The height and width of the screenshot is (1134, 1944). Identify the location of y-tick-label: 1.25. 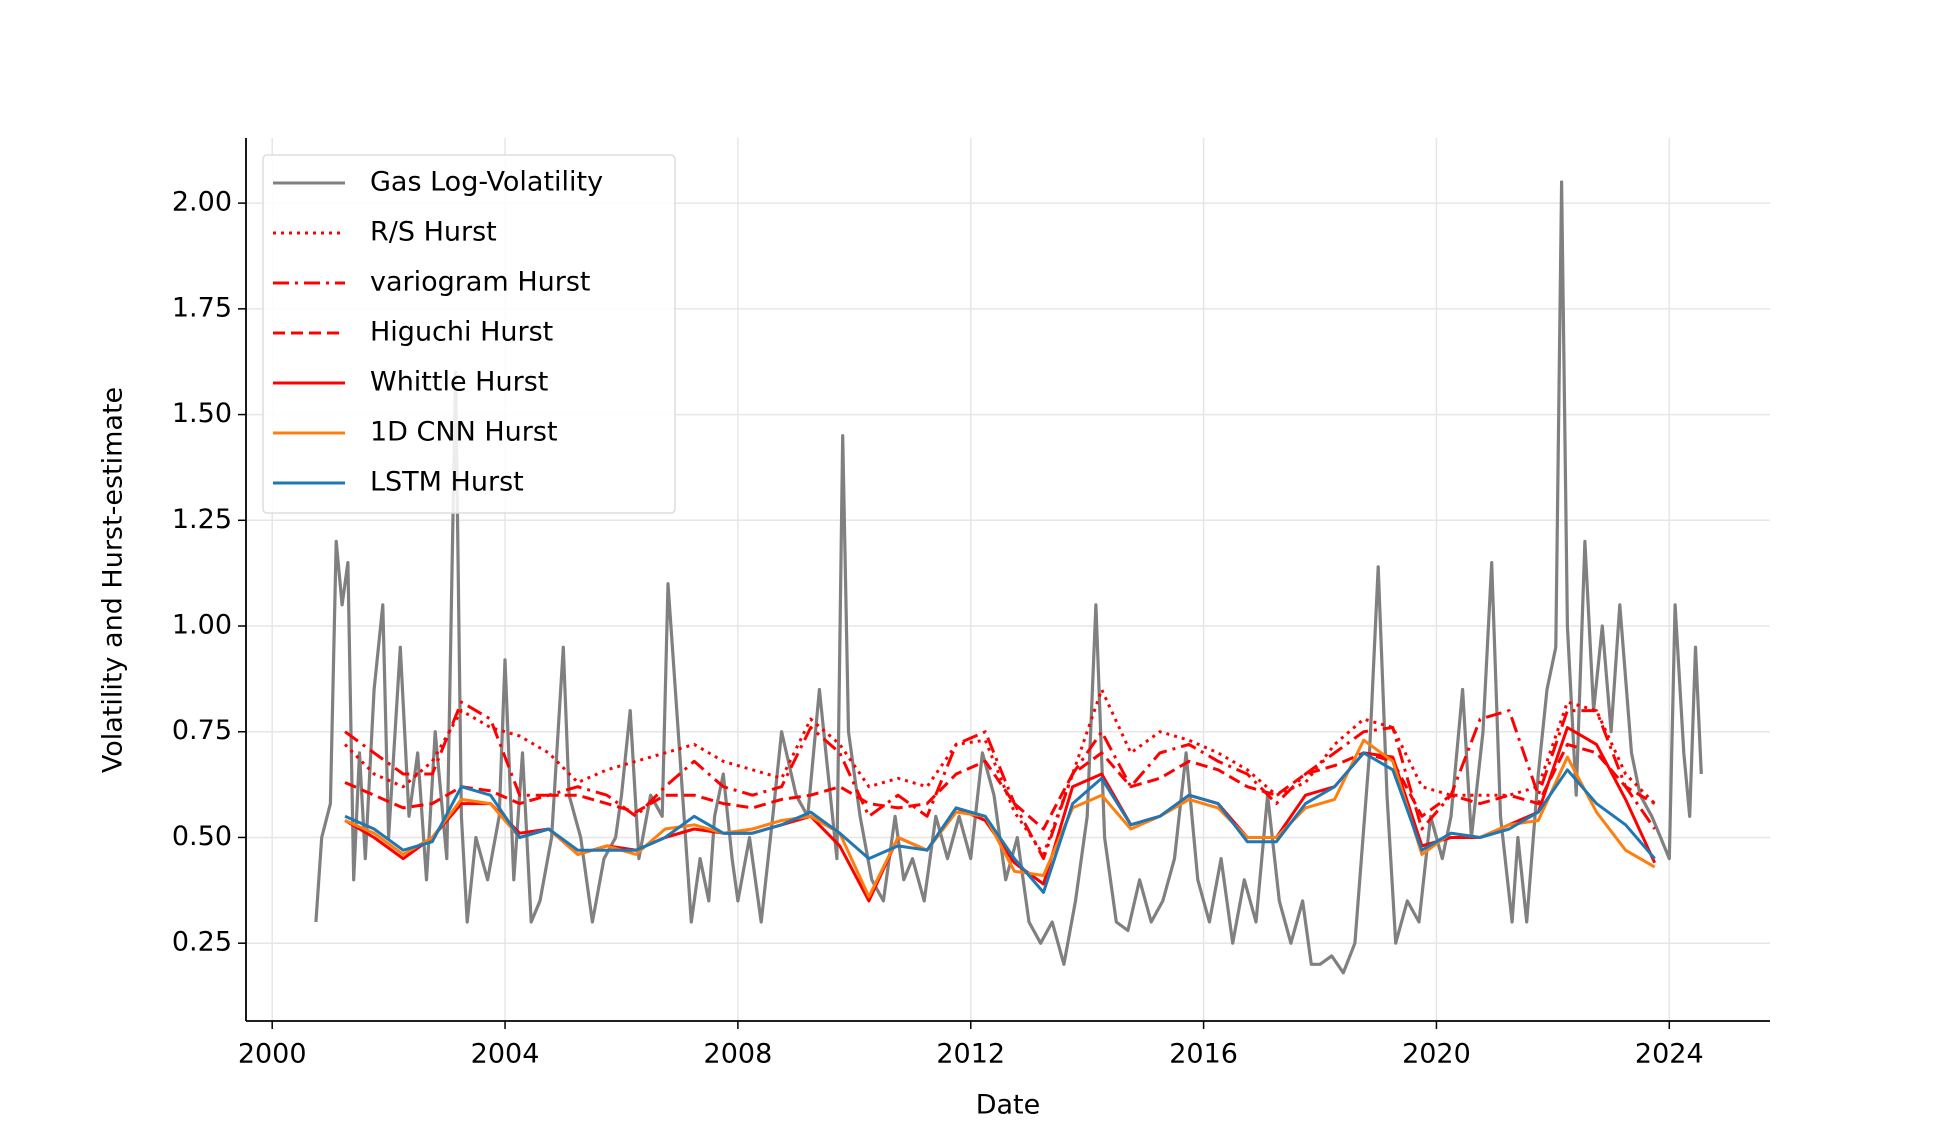
(202, 519).